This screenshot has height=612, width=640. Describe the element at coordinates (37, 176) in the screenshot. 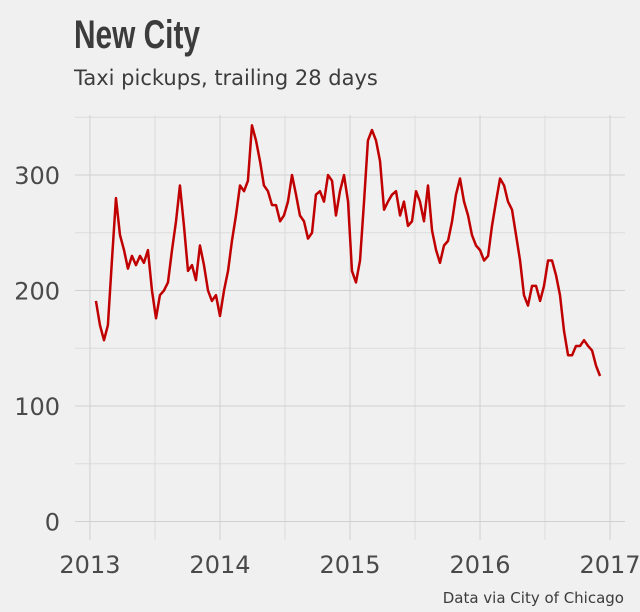

I see `y-tick-label: 300` at that location.